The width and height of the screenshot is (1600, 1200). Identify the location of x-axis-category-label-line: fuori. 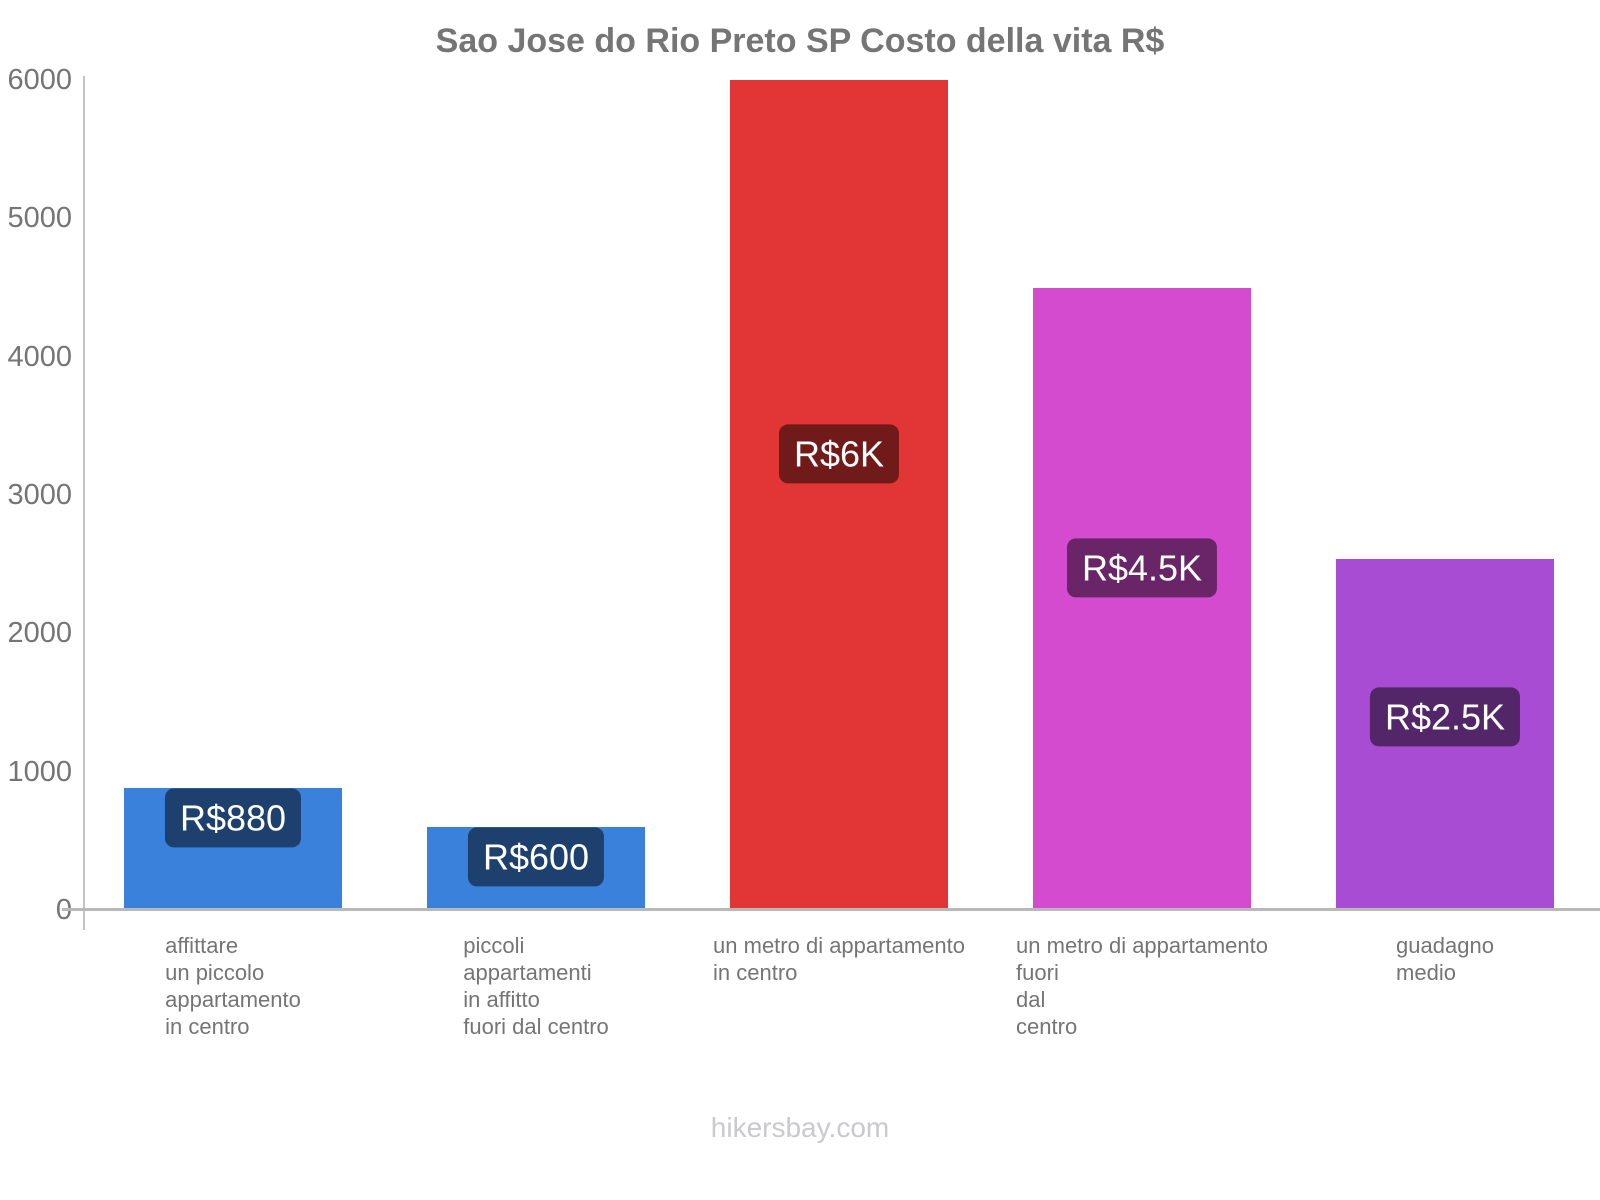
(1037, 972).